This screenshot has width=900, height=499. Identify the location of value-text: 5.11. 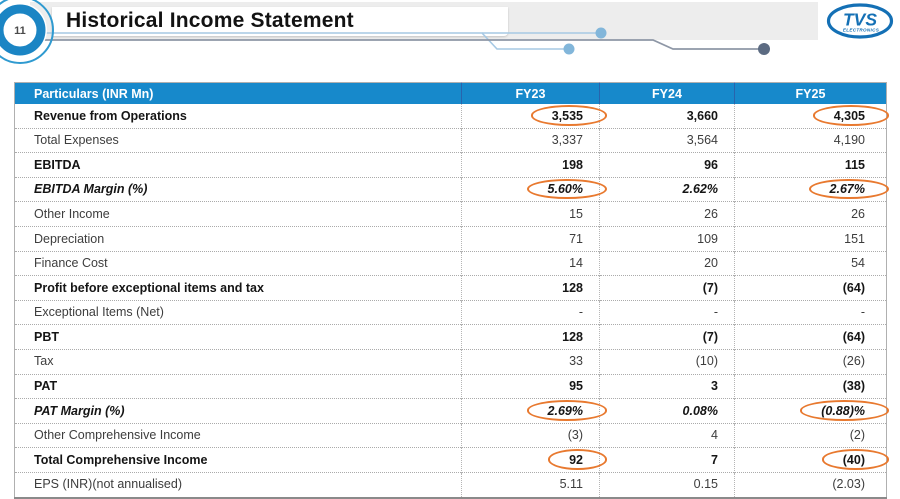
(571, 484).